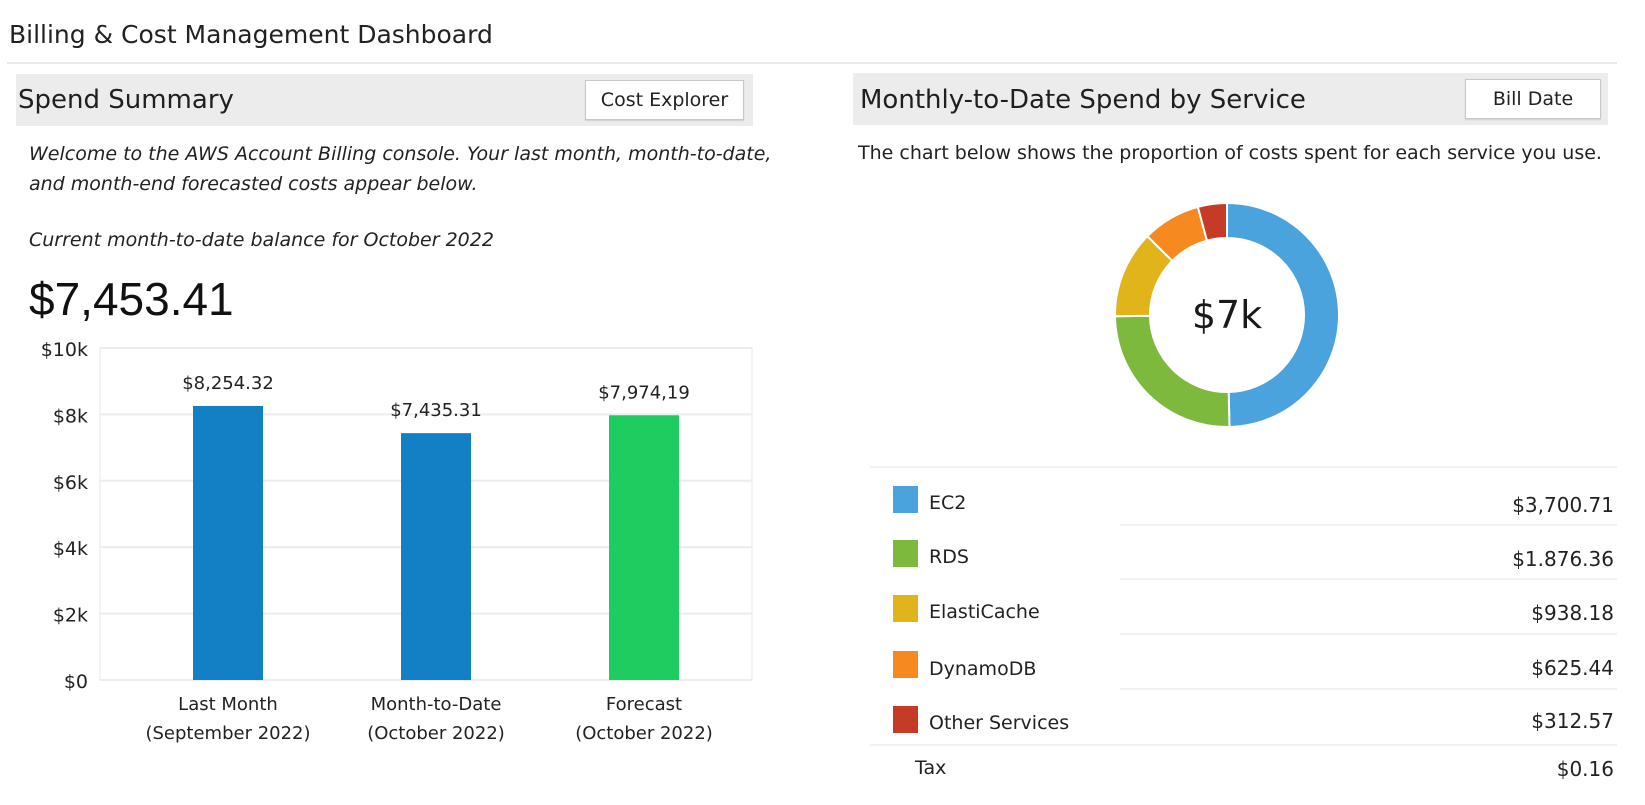 The height and width of the screenshot is (805, 1645). What do you see at coordinates (905, 553) in the screenshot?
I see `rds-swatch` at bounding box center [905, 553].